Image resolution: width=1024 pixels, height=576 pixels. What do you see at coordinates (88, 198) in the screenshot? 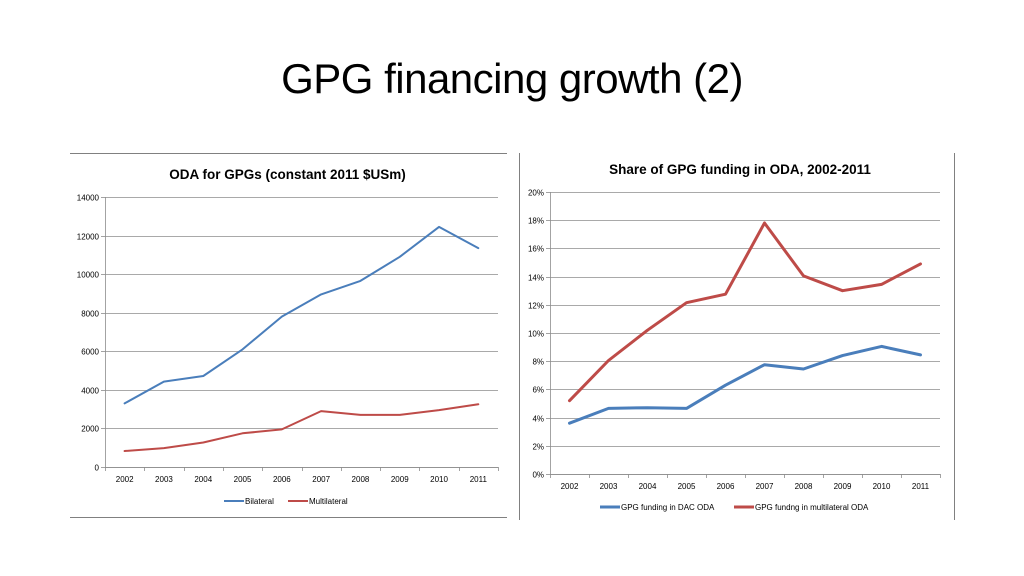
I see `left-chart-ytick-label: 14000` at bounding box center [88, 198].